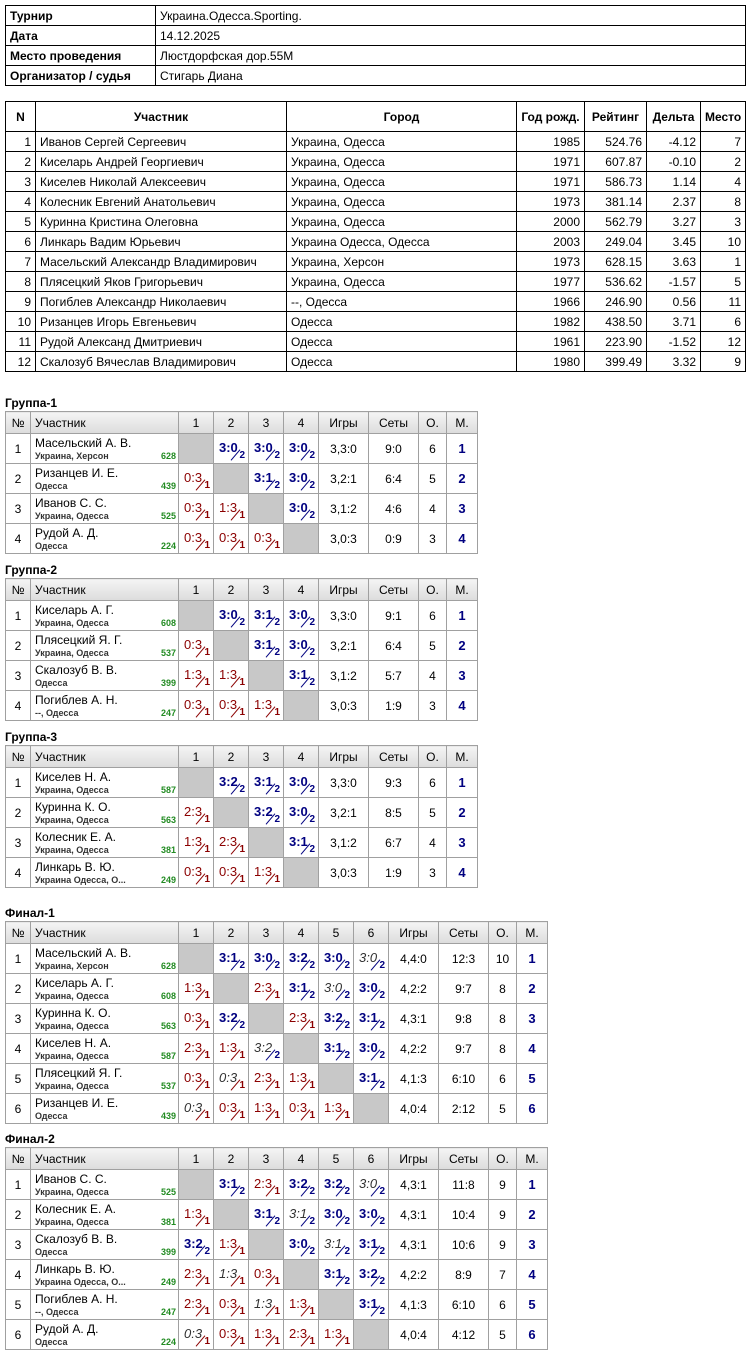 The width and height of the screenshot is (750, 1355). Describe the element at coordinates (20, 181) in the screenshot. I see `participant-cell: 3` at that location.